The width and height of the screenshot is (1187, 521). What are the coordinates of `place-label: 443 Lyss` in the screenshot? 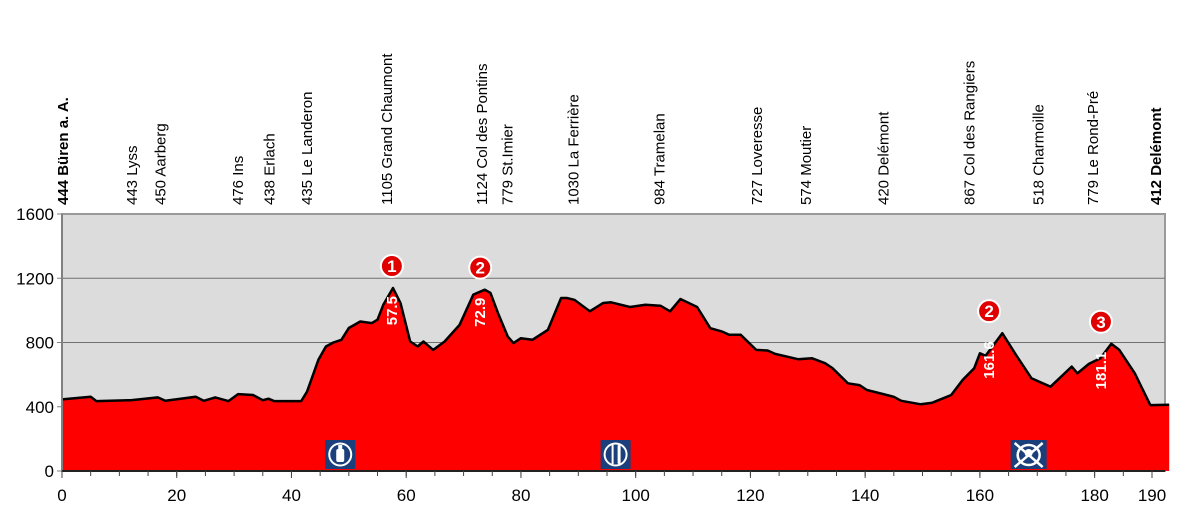 It's located at (132, 175).